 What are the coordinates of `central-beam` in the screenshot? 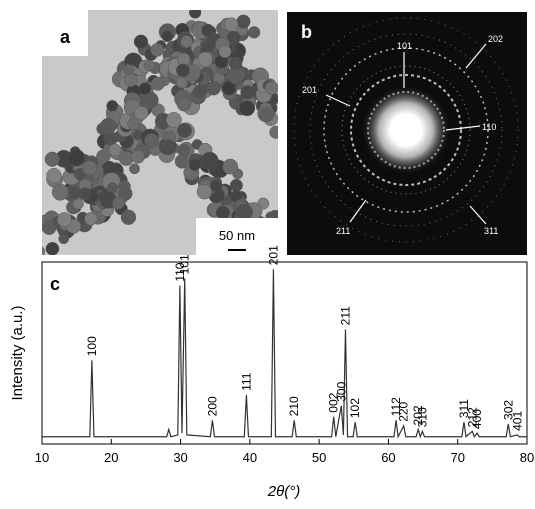 It's located at (406, 130).